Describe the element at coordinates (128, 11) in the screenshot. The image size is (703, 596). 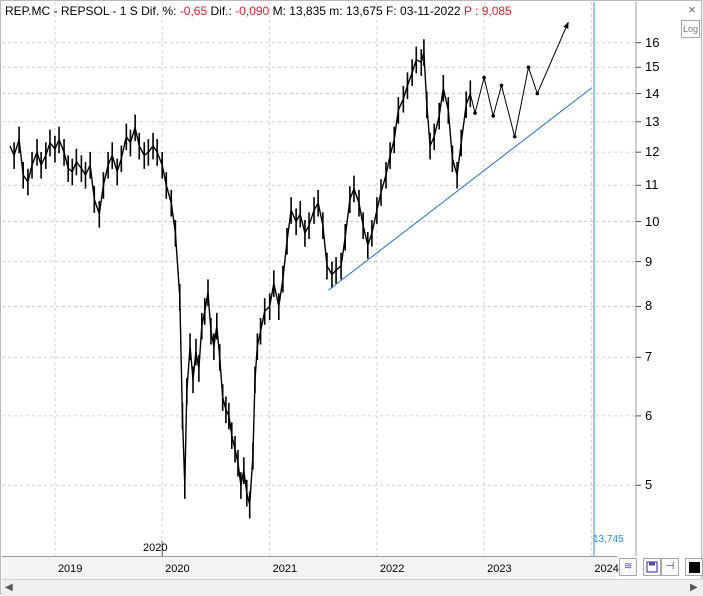
I see `period: 1 S` at that location.